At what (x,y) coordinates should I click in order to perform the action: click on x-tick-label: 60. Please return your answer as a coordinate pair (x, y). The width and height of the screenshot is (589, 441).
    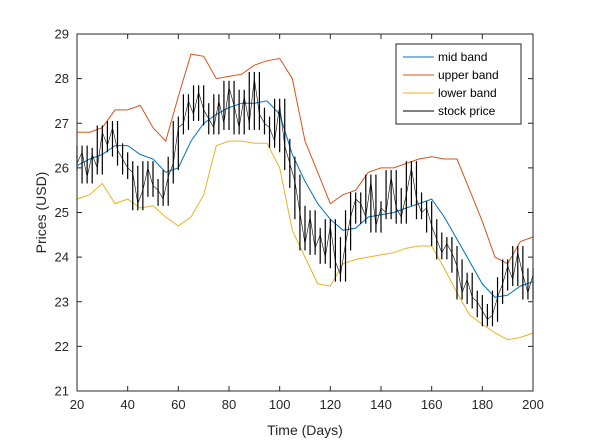
    Looking at the image, I should click on (178, 404).